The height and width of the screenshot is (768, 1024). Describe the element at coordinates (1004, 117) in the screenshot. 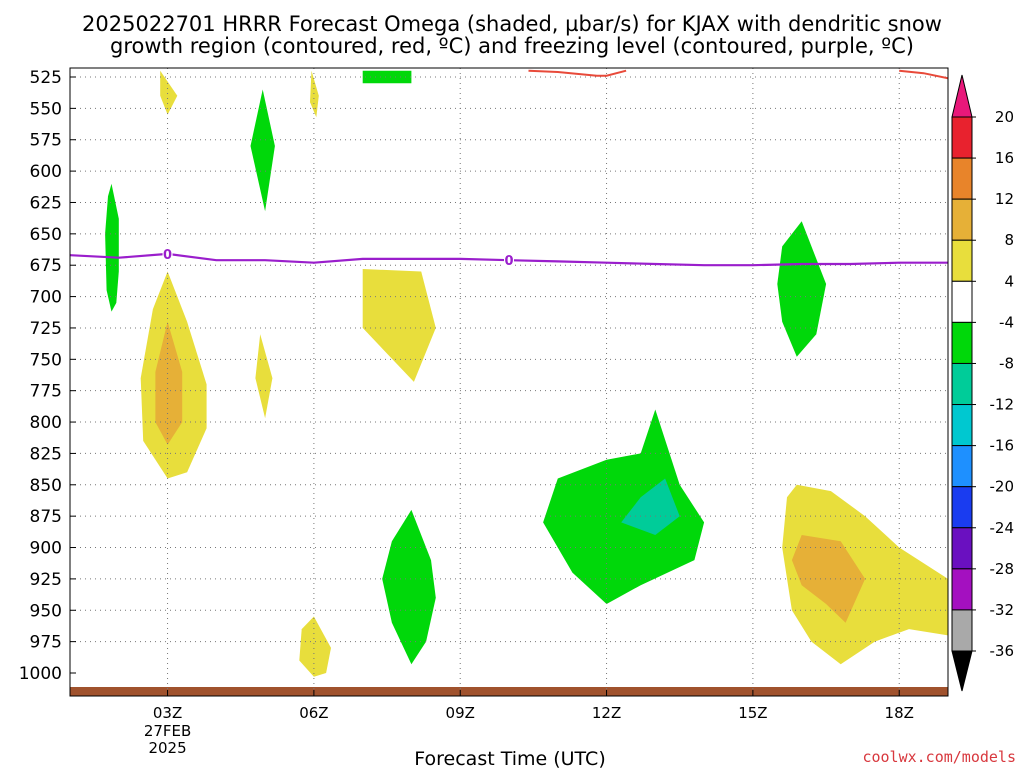

I see `colorbar-label: 20` at that location.